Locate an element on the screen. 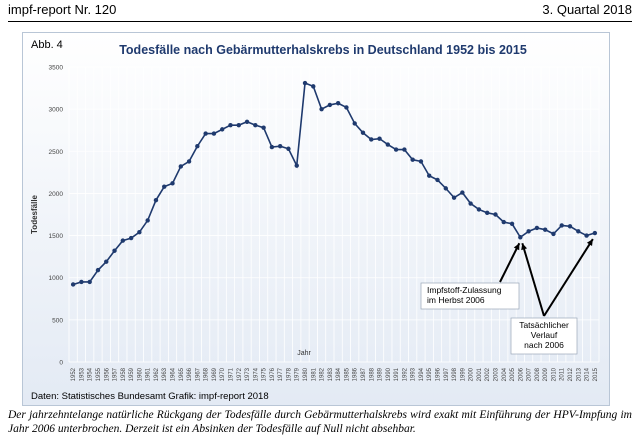 The image size is (640, 443). x-tick-label: 2009 is located at coordinates (546, 374).